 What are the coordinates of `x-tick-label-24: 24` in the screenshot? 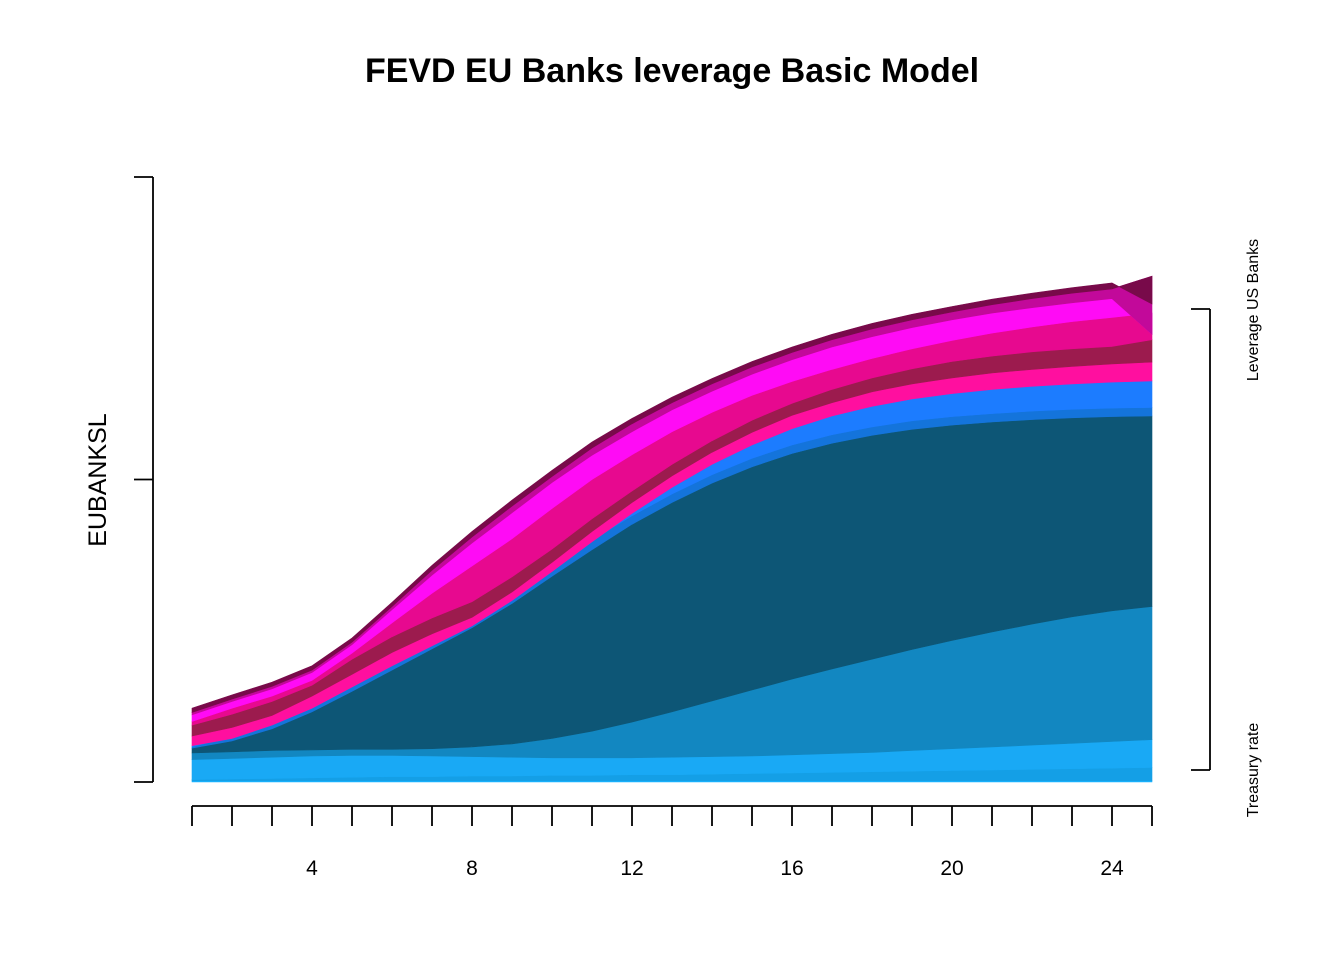 It's located at (1112, 868).